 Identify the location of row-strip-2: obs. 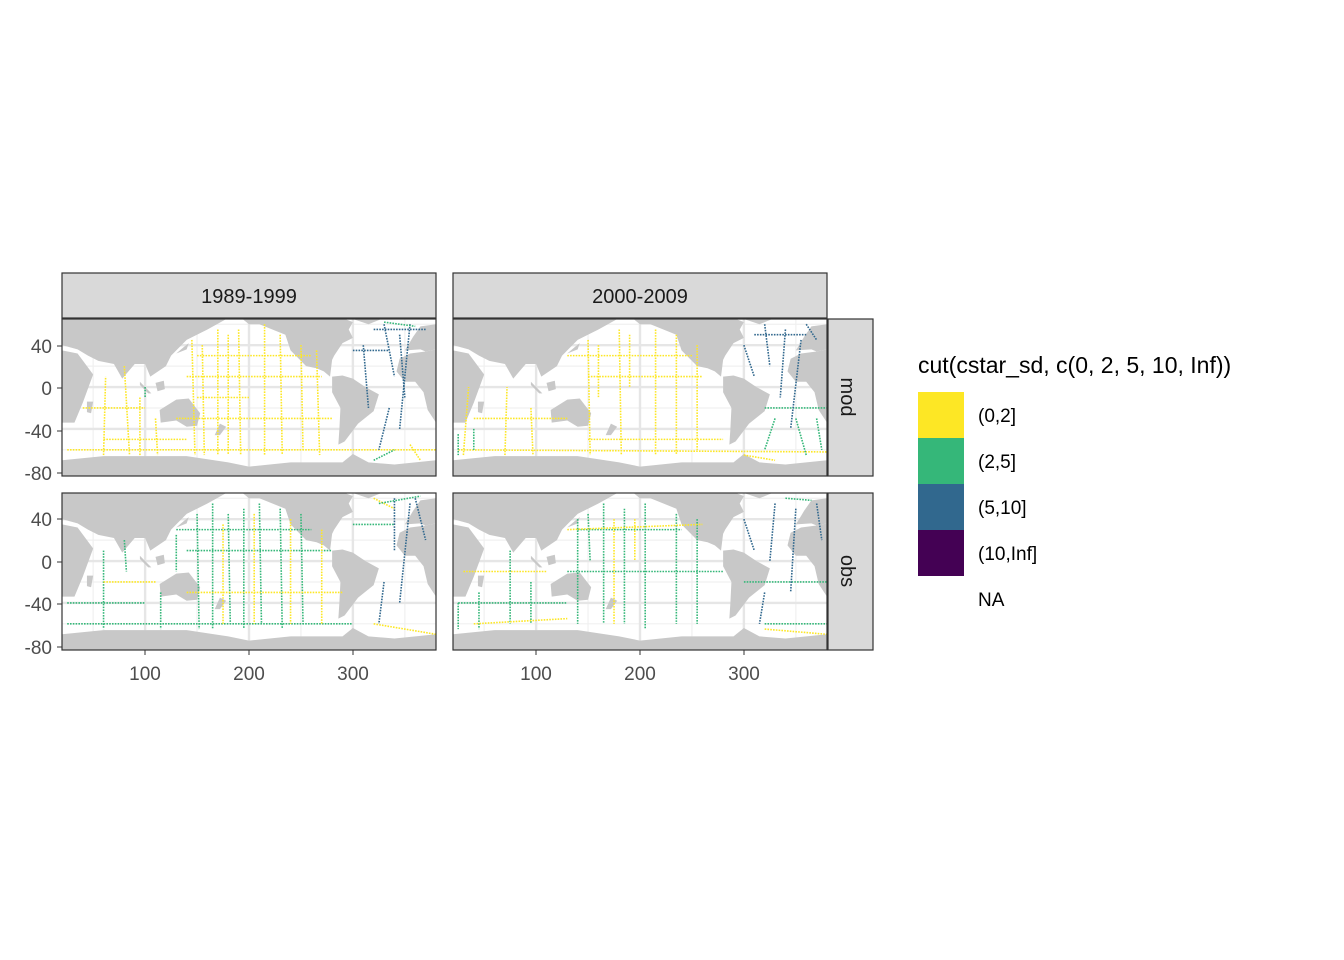
(850, 571).